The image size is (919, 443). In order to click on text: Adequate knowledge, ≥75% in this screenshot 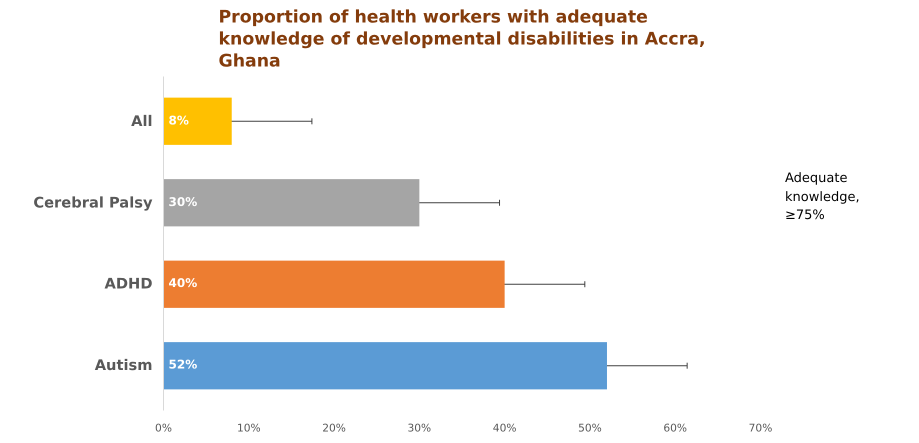, I will do `click(823, 198)`.